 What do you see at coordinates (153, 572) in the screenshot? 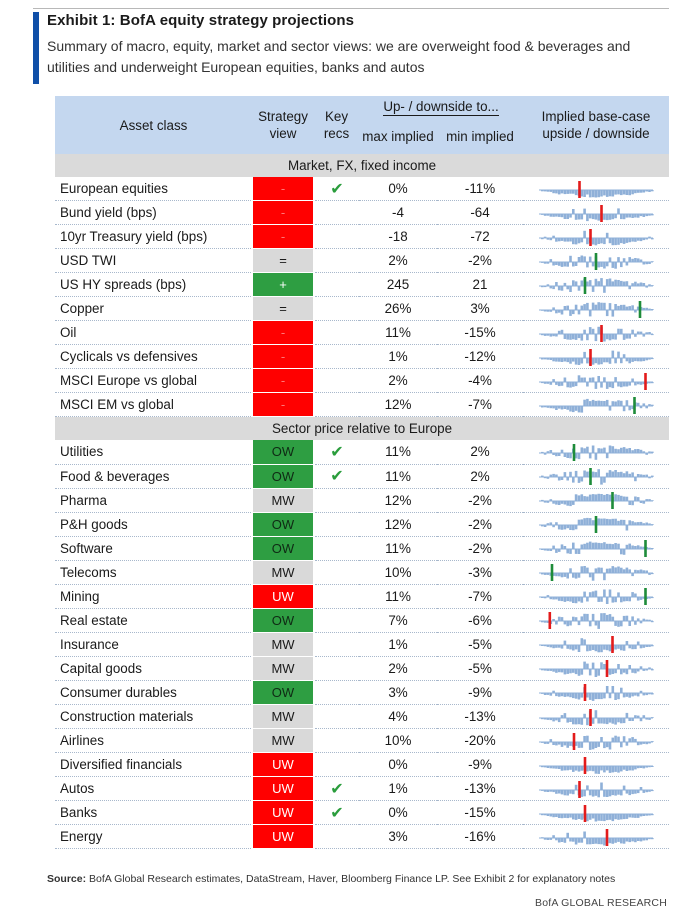
I see `asset-class-cell: Telecoms` at bounding box center [153, 572].